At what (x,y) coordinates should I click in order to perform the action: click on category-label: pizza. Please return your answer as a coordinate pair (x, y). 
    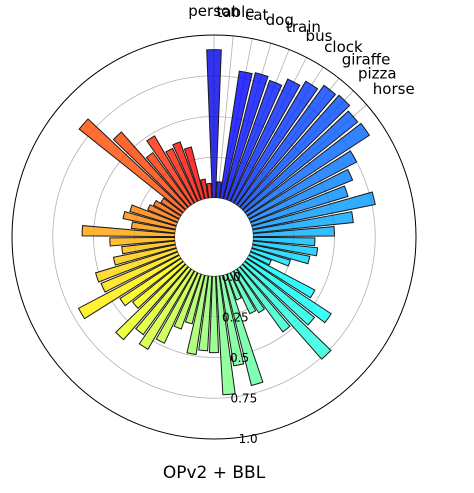
    Looking at the image, I should click on (377, 73).